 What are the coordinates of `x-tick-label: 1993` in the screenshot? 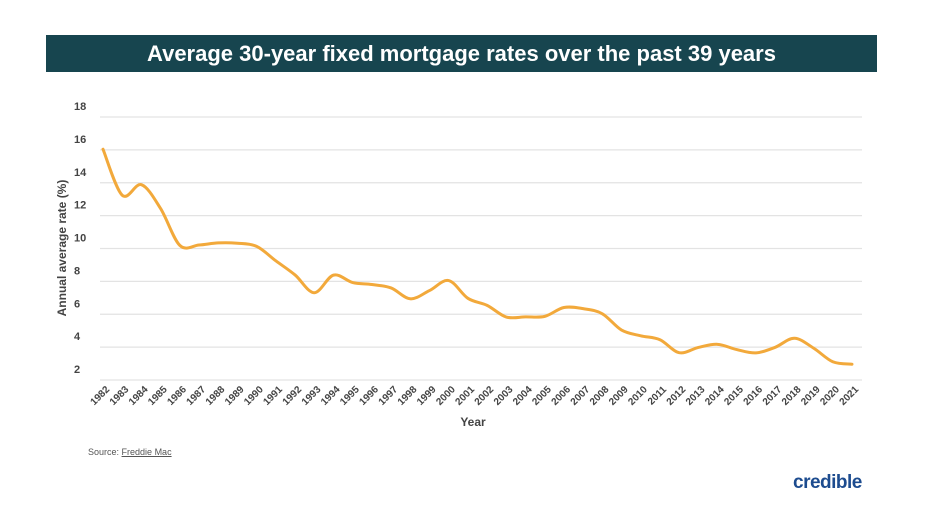 It's located at (312, 396).